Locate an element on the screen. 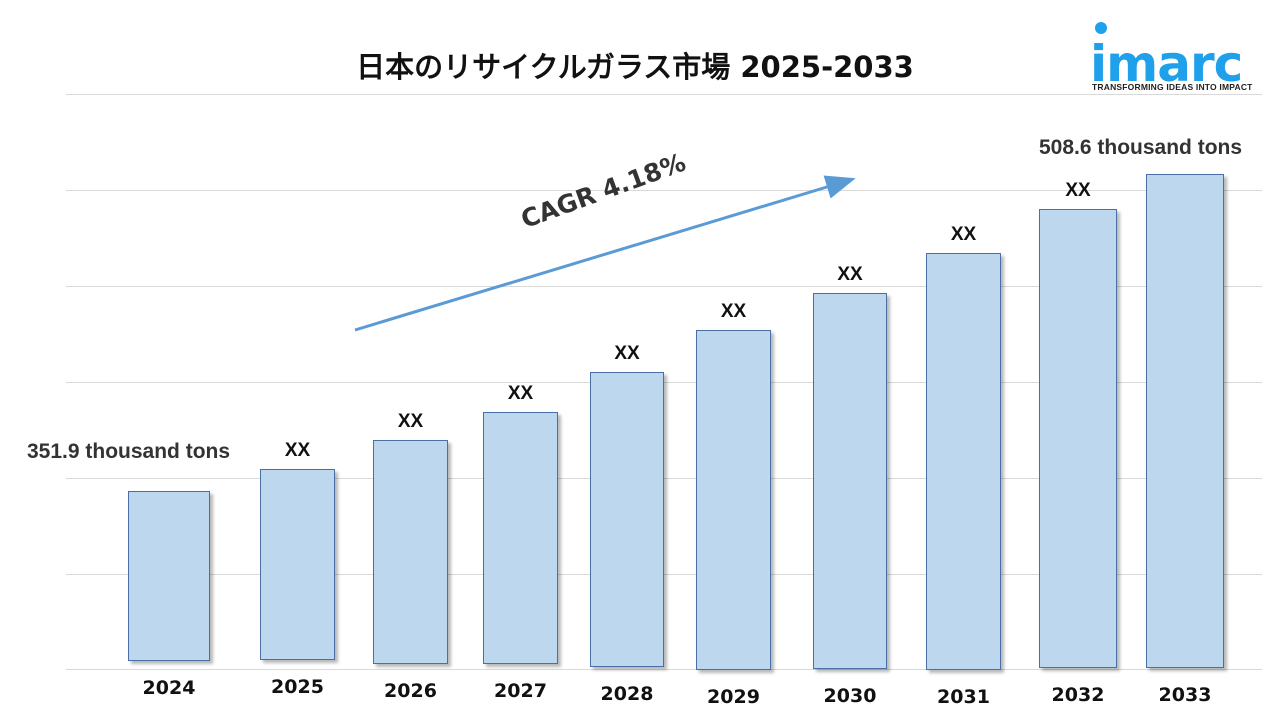 Image resolution: width=1280 pixels, height=720 pixels. bar-2033 is located at coordinates (1185, 421).